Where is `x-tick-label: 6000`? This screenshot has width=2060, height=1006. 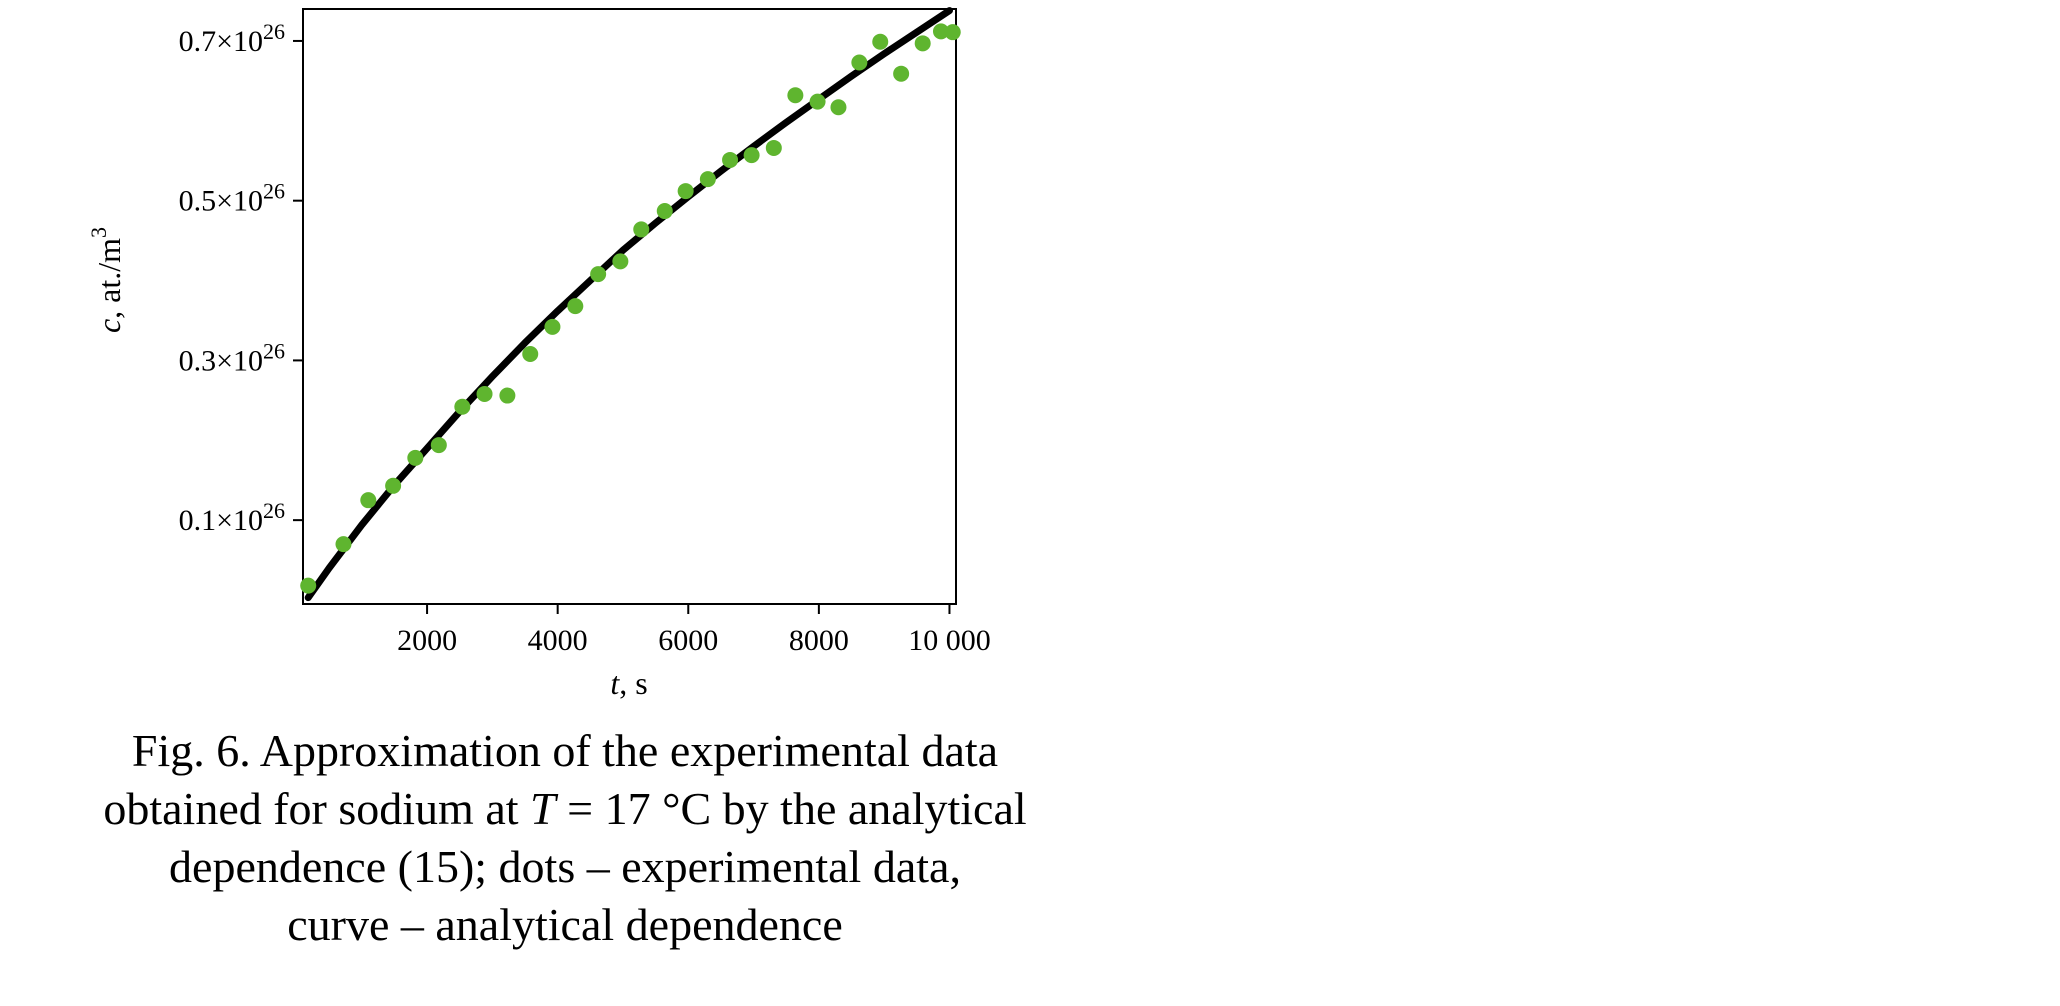 x-tick-label: 6000 is located at coordinates (688, 640).